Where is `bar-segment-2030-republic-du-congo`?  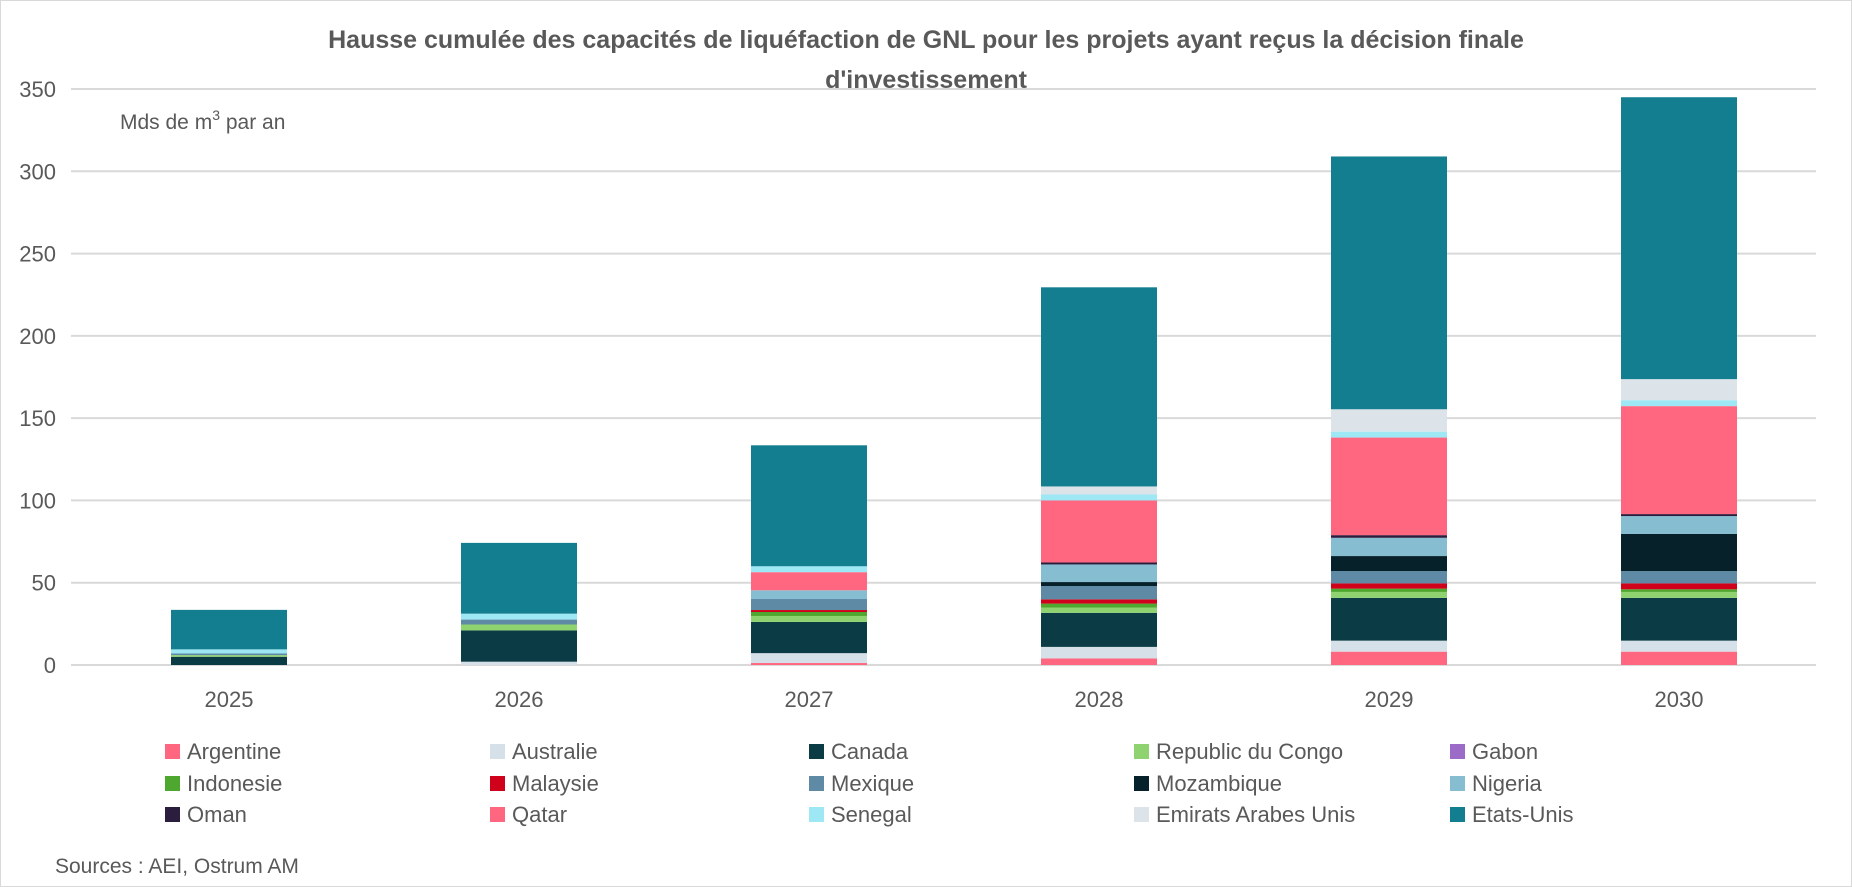 bar-segment-2030-republic-du-congo is located at coordinates (1679, 594).